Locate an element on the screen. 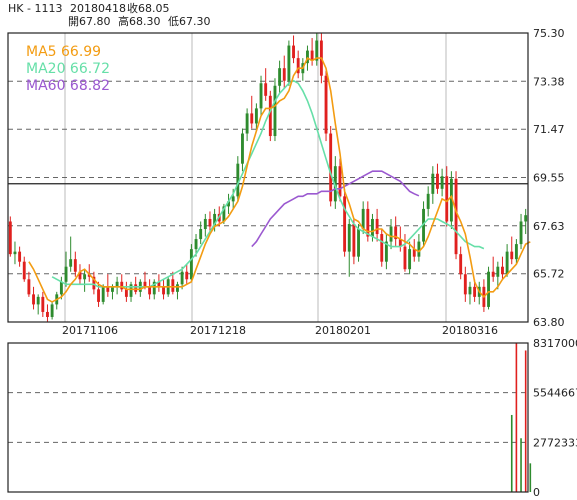  date-axis-ticks: 20171106 20171218 20180201 20180316 is located at coordinates (280, 330).